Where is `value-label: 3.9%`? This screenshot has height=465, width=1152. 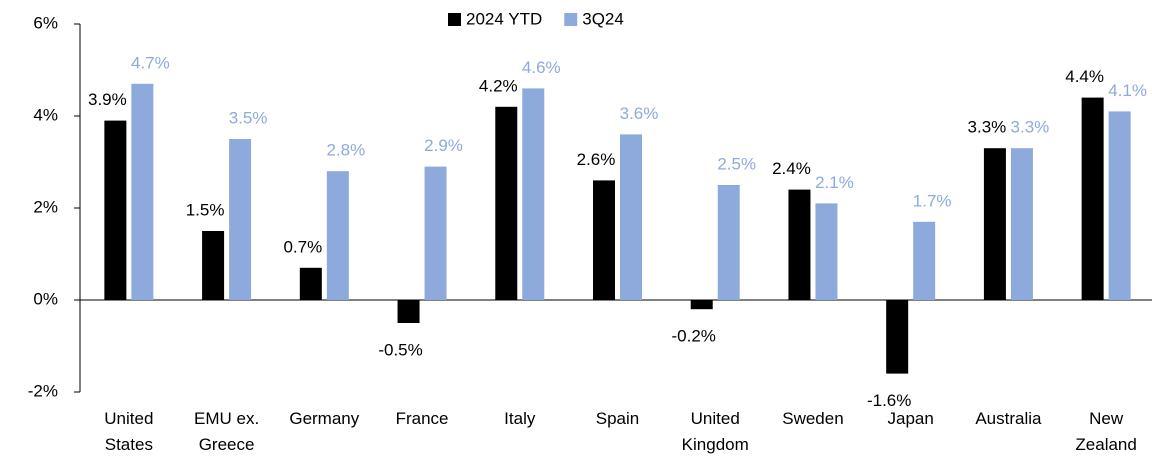 value-label: 3.9% is located at coordinates (107, 99).